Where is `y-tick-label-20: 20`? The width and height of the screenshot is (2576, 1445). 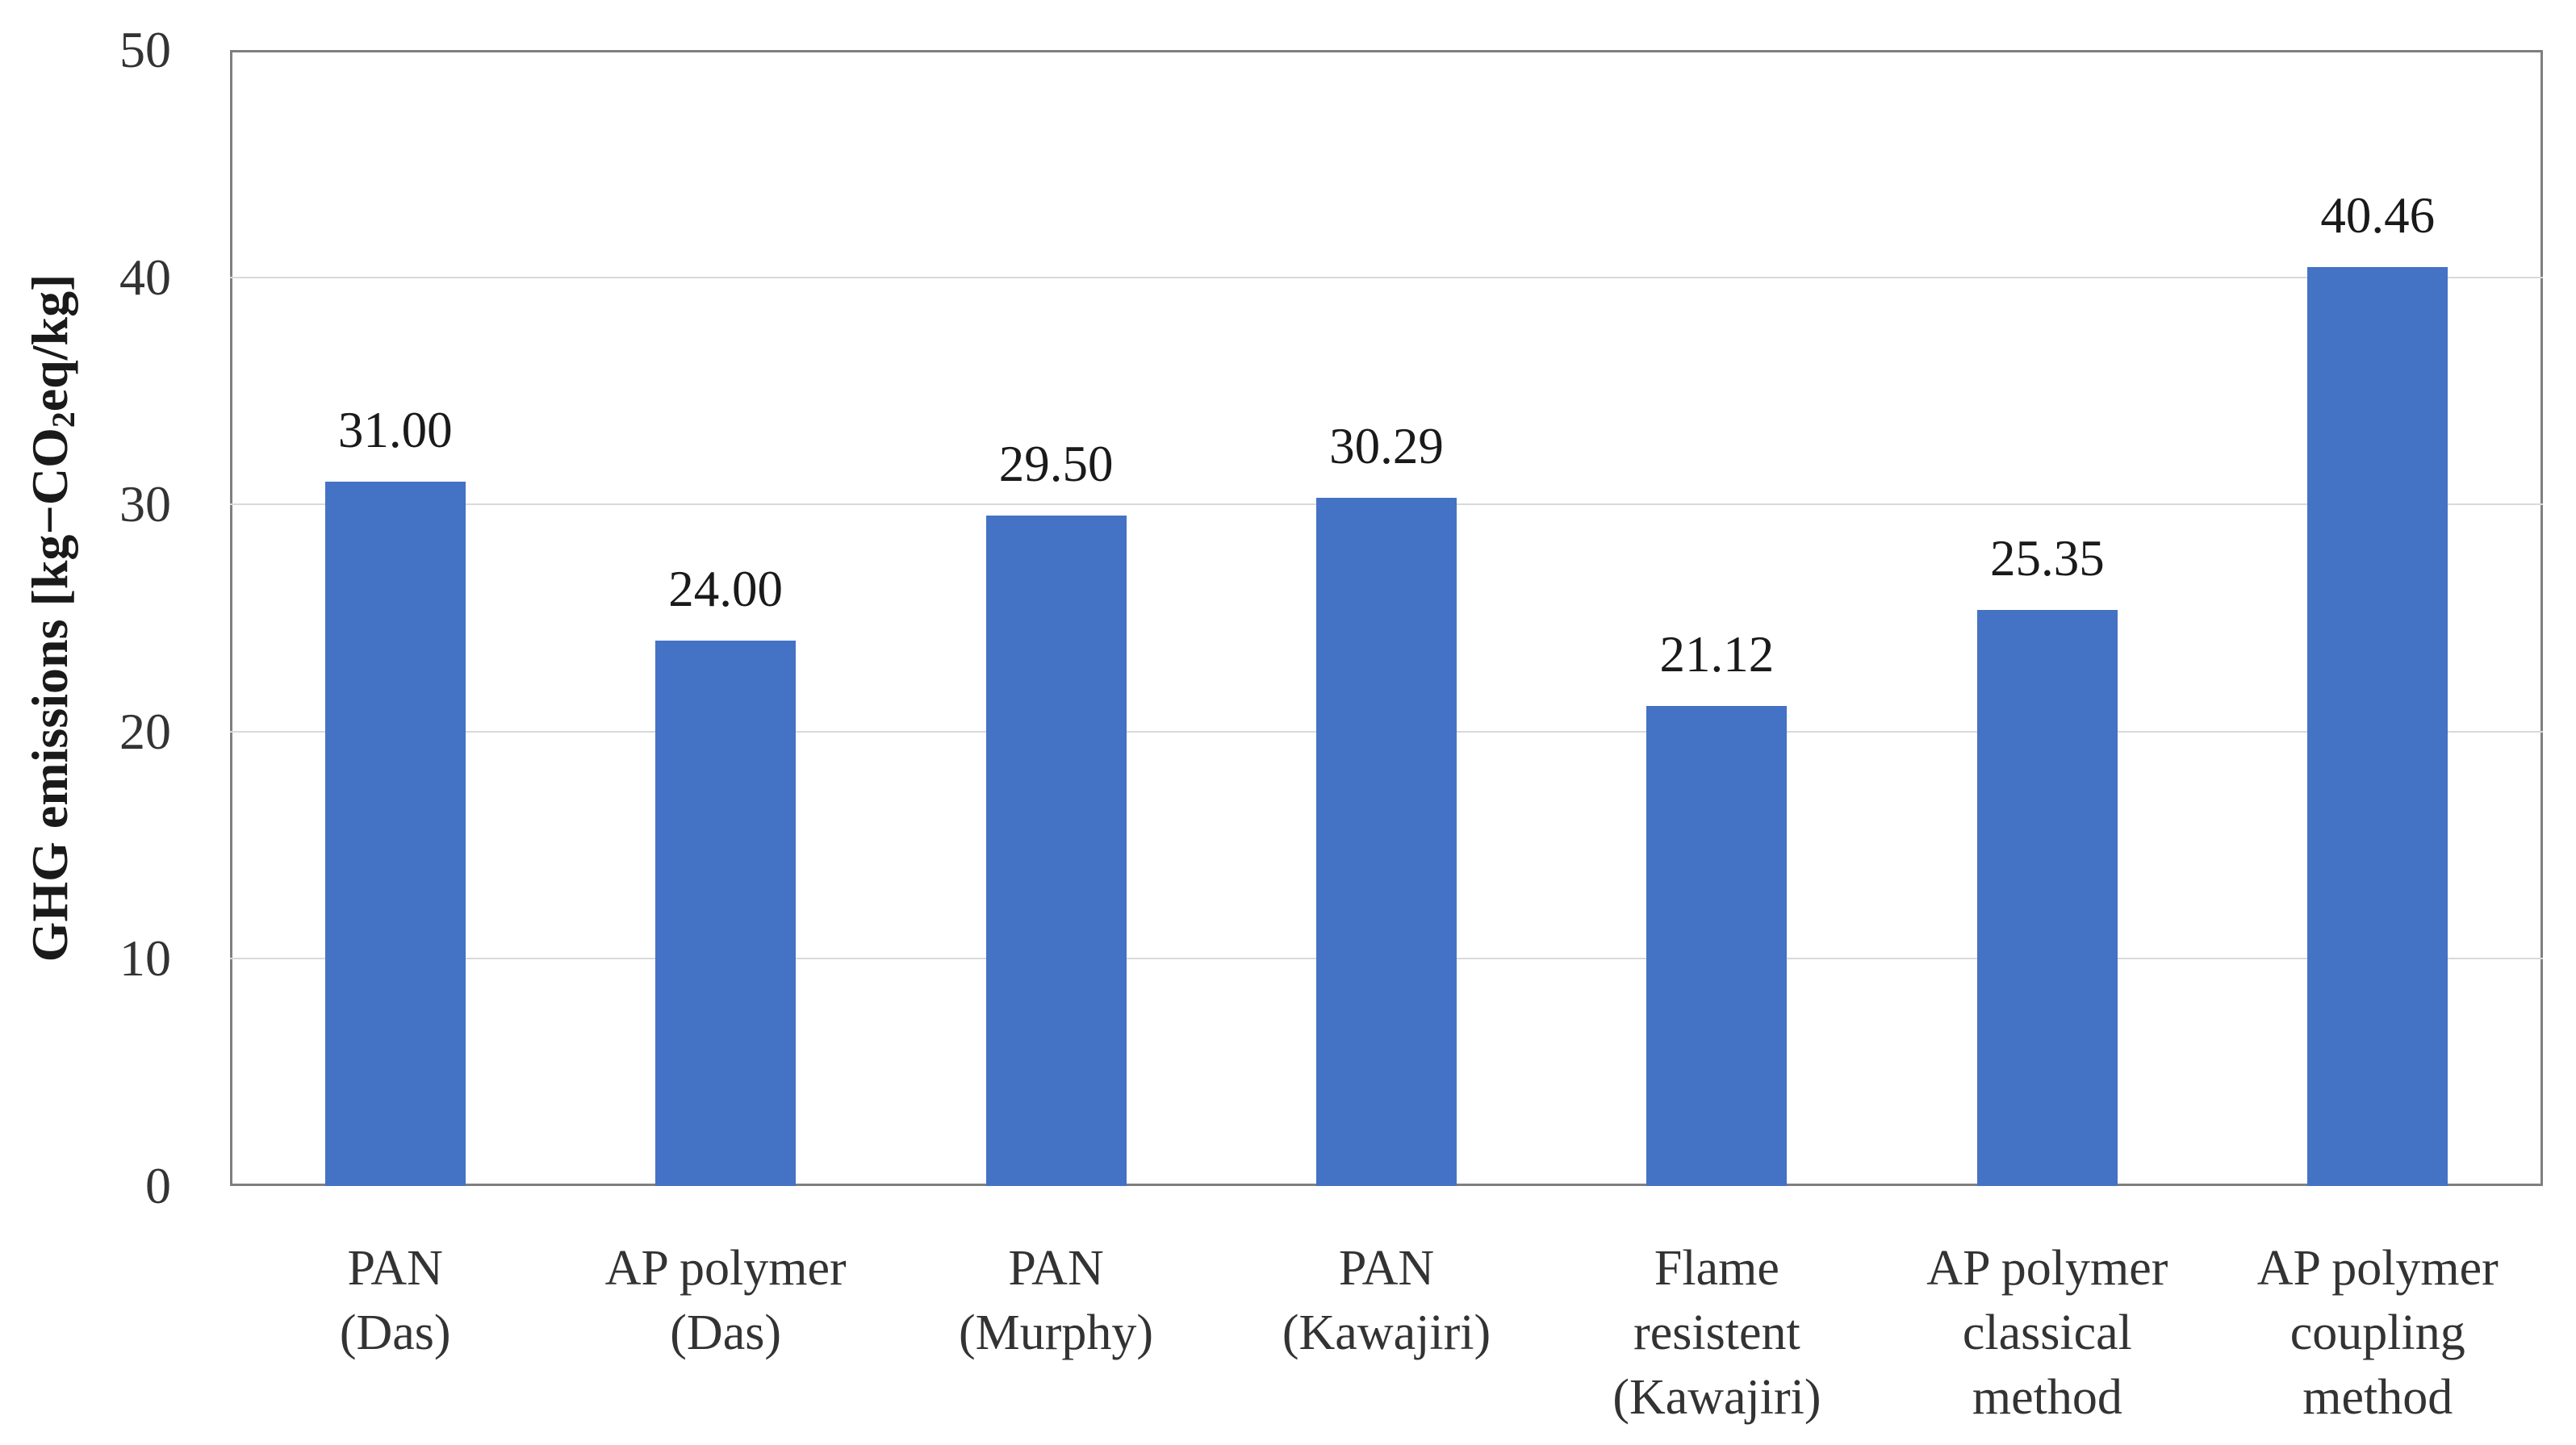
y-tick-label-20: 20 is located at coordinates (145, 731).